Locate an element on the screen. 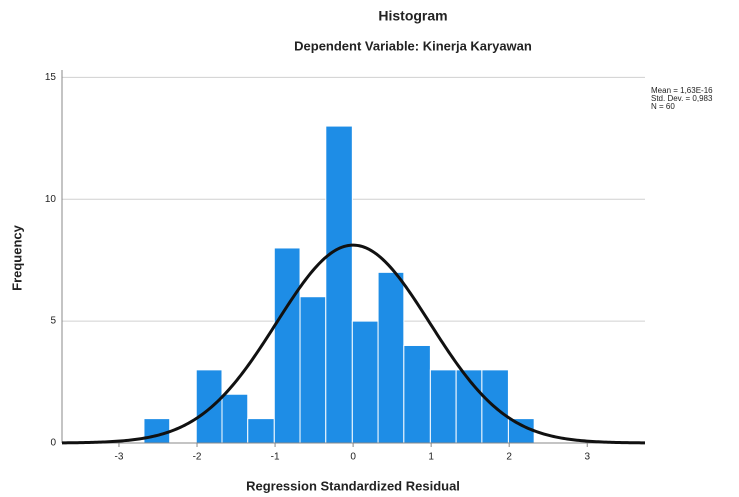 This screenshot has height=497, width=739. y-axis-label: Frequency is located at coordinates (16, 257).